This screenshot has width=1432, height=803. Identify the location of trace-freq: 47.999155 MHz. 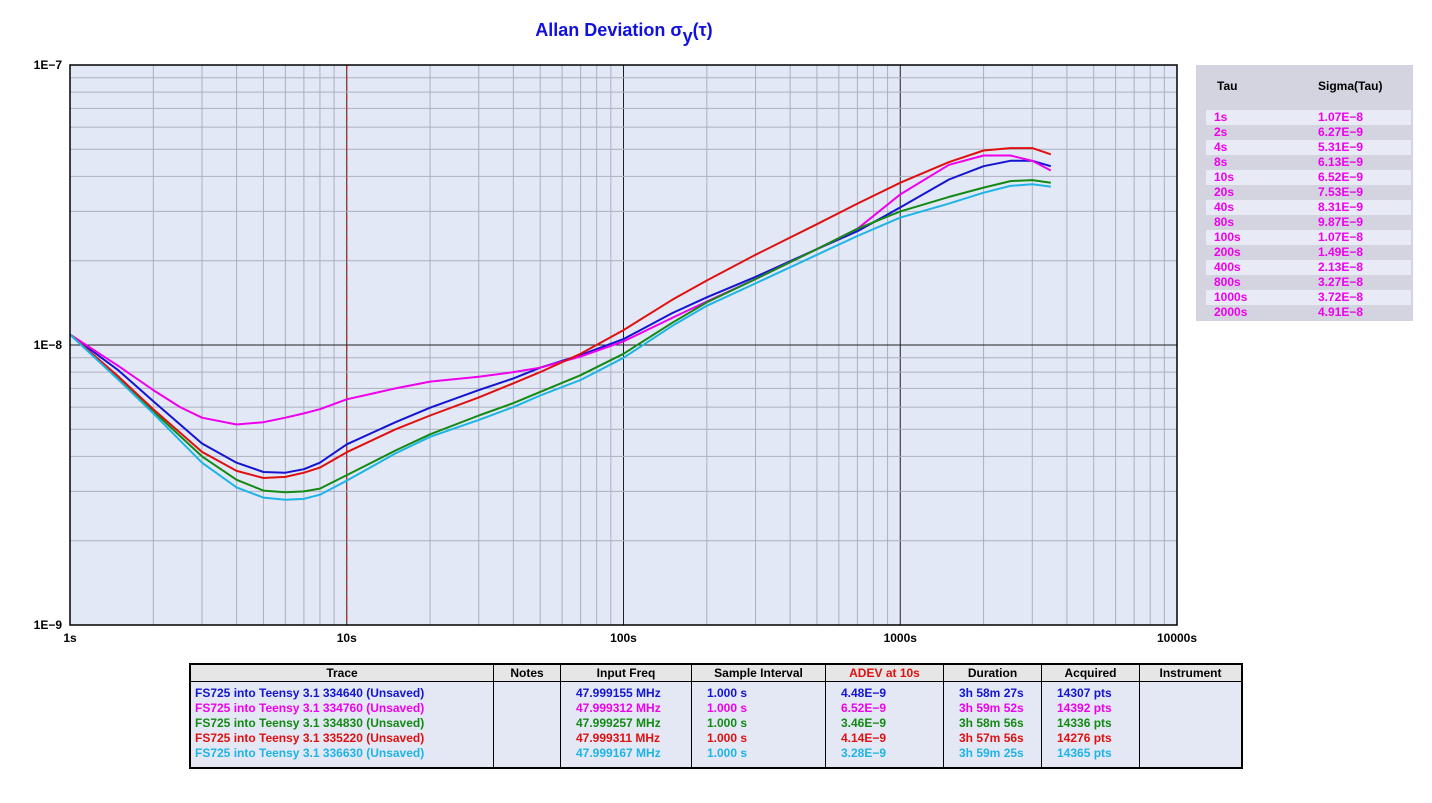
(626, 691).